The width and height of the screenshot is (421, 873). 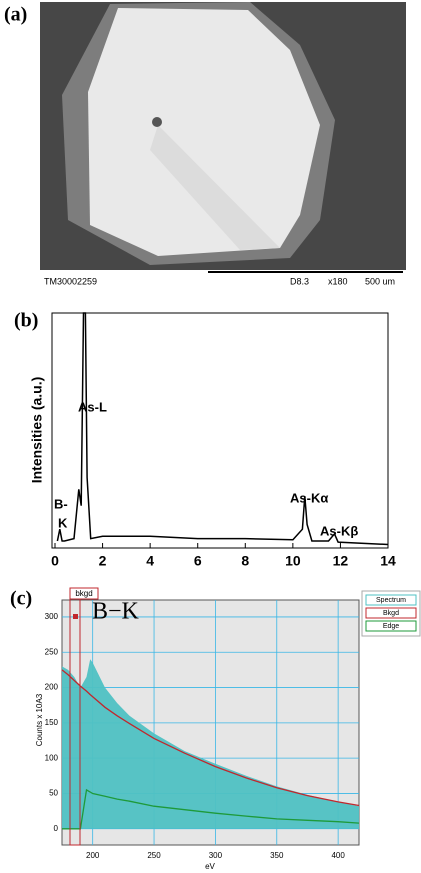 What do you see at coordinates (198, 561) in the screenshot?
I see `x-tick-label: 6` at bounding box center [198, 561].